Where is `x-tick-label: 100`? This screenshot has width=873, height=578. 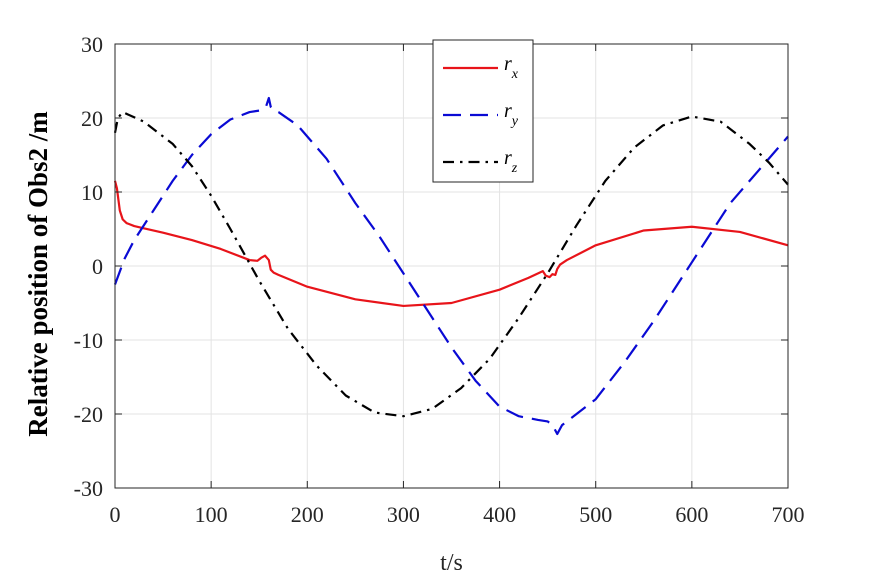
x-tick-label: 100 is located at coordinates (211, 514).